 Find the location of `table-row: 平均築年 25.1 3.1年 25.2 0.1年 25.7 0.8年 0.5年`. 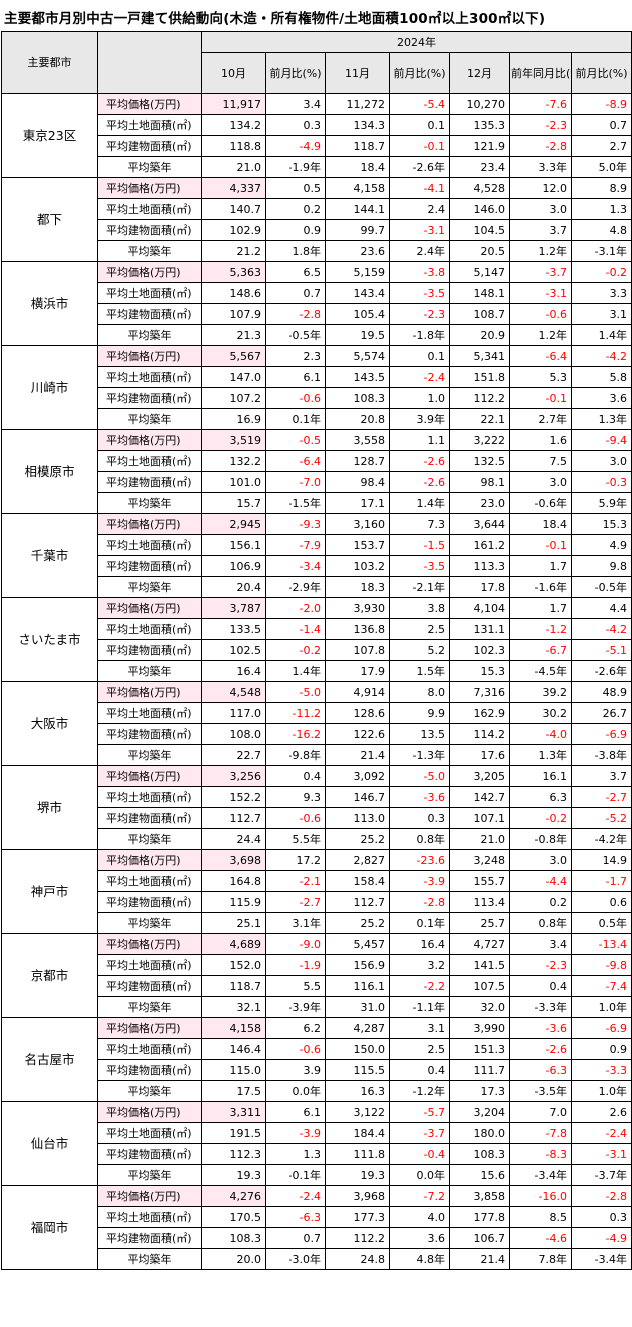

table-row: 平均築年 25.1 3.1年 25.2 0.1年 25.7 0.8年 0.5年 is located at coordinates (317, 923).